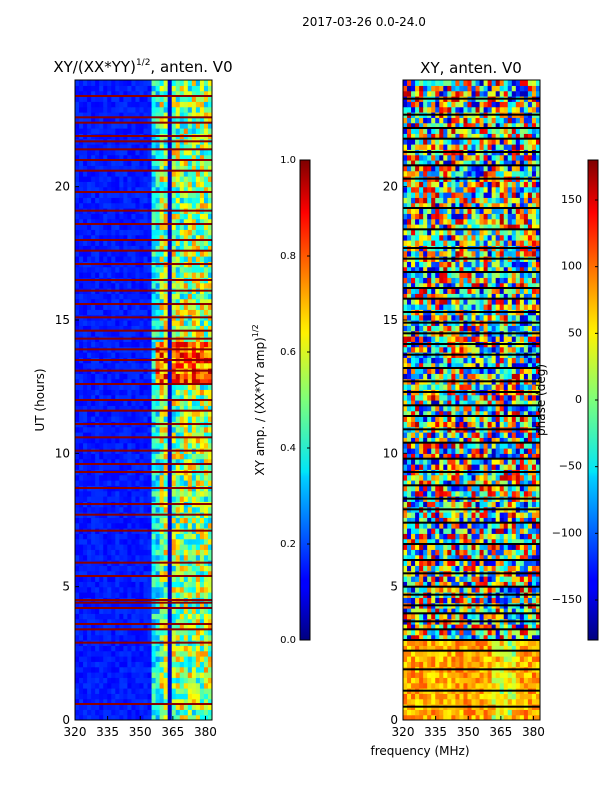 The height and width of the screenshot is (800, 600). I want to click on amplitude-flagged-row, so click(143, 240).